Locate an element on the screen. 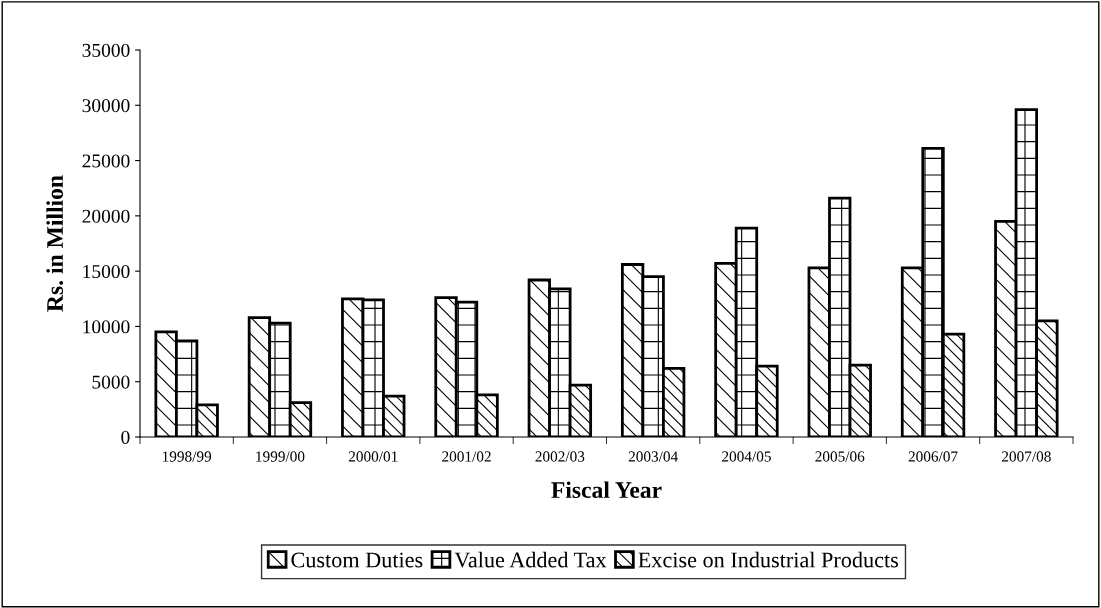 This screenshot has width=1101, height=608. x-tick-label: 1998/99 is located at coordinates (187, 456).